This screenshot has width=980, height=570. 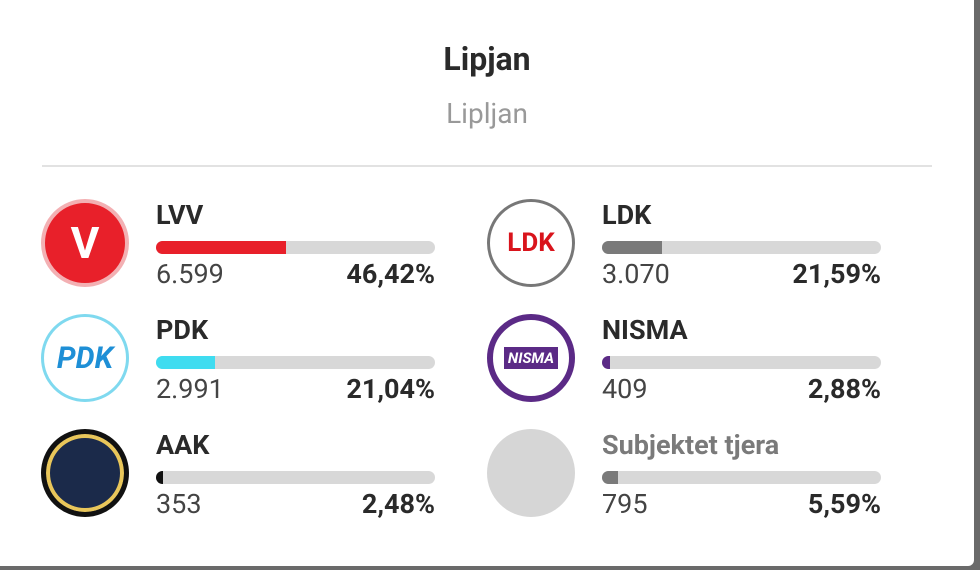 What do you see at coordinates (183, 445) in the screenshot?
I see `party-name: AAK` at bounding box center [183, 445].